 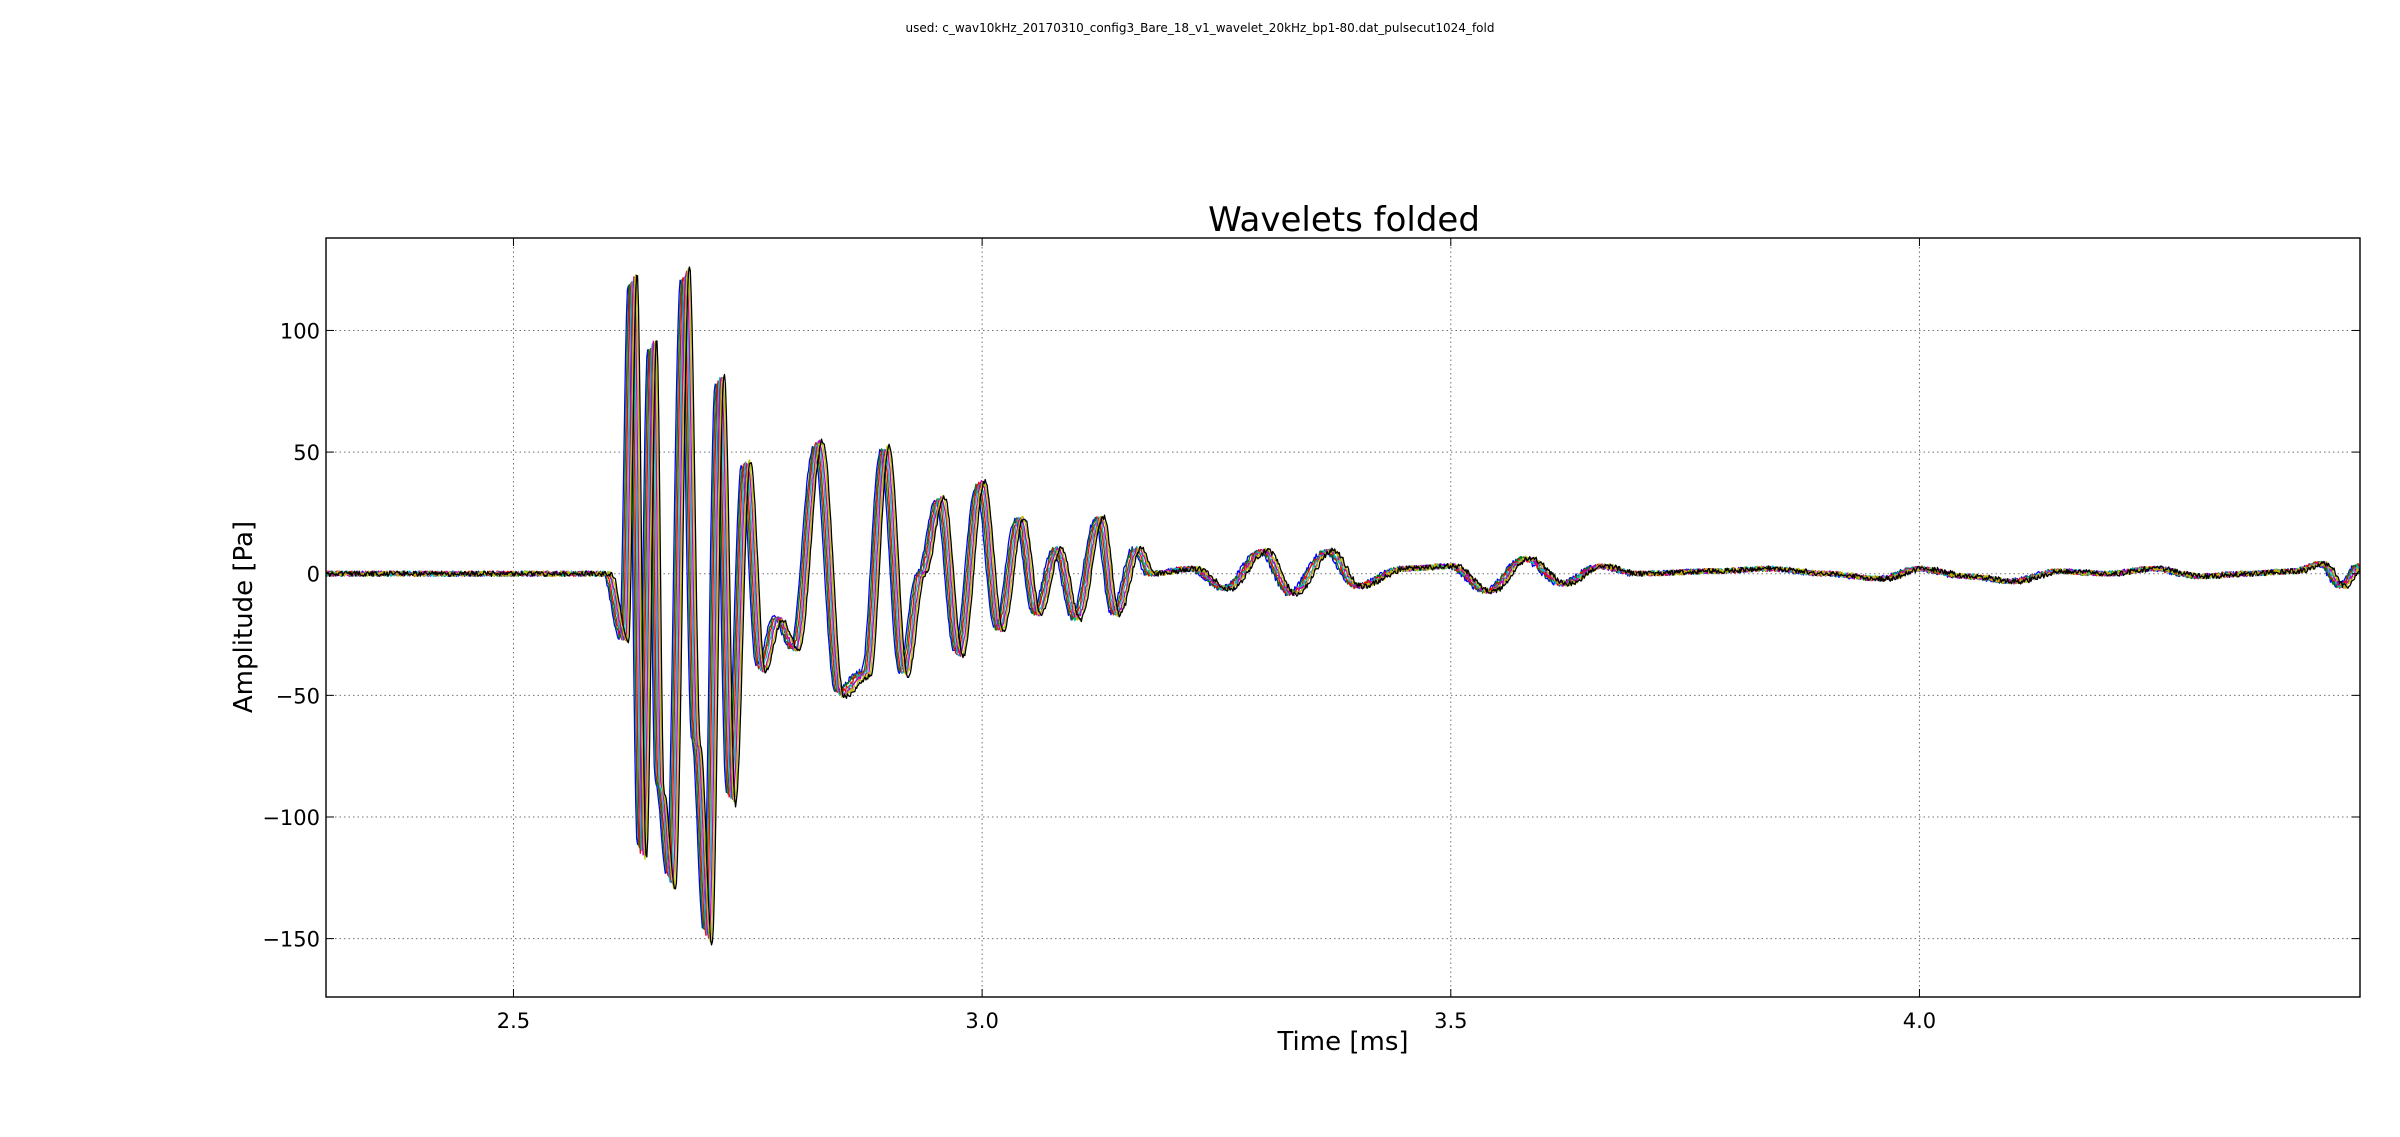 What do you see at coordinates (513, 1021) in the screenshot?
I see `x-tick-label: 2.5` at bounding box center [513, 1021].